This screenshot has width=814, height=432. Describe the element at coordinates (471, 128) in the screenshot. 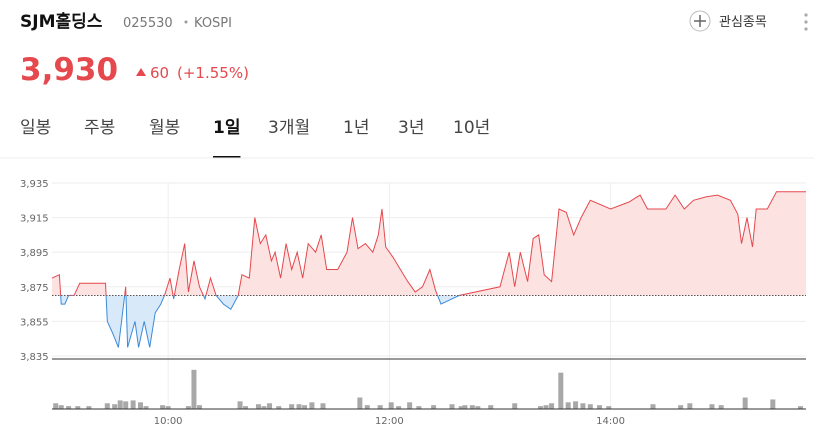

I see `tab: 10년` at that location.